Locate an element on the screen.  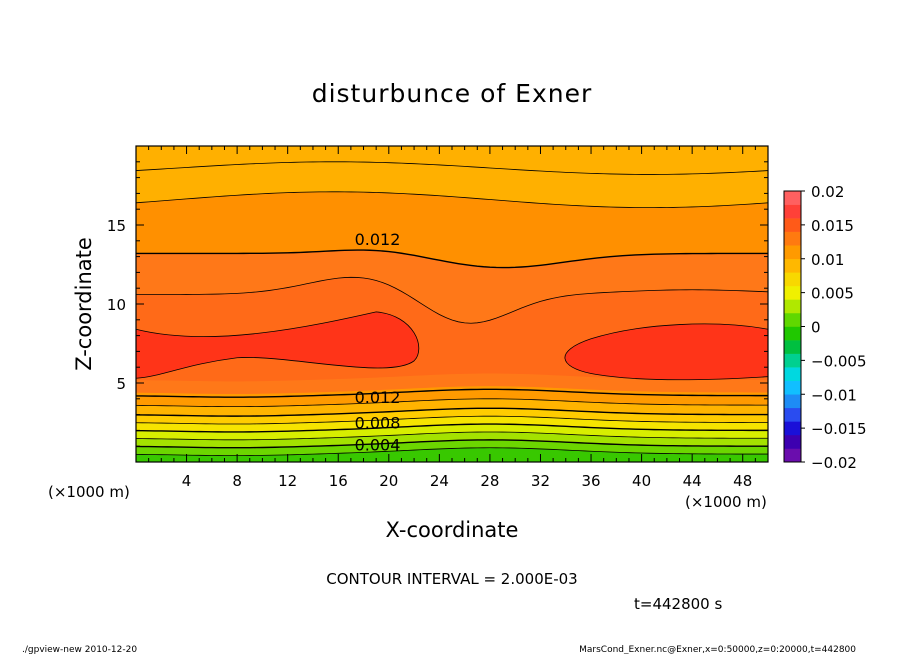
colorbar is located at coordinates (792, 326).